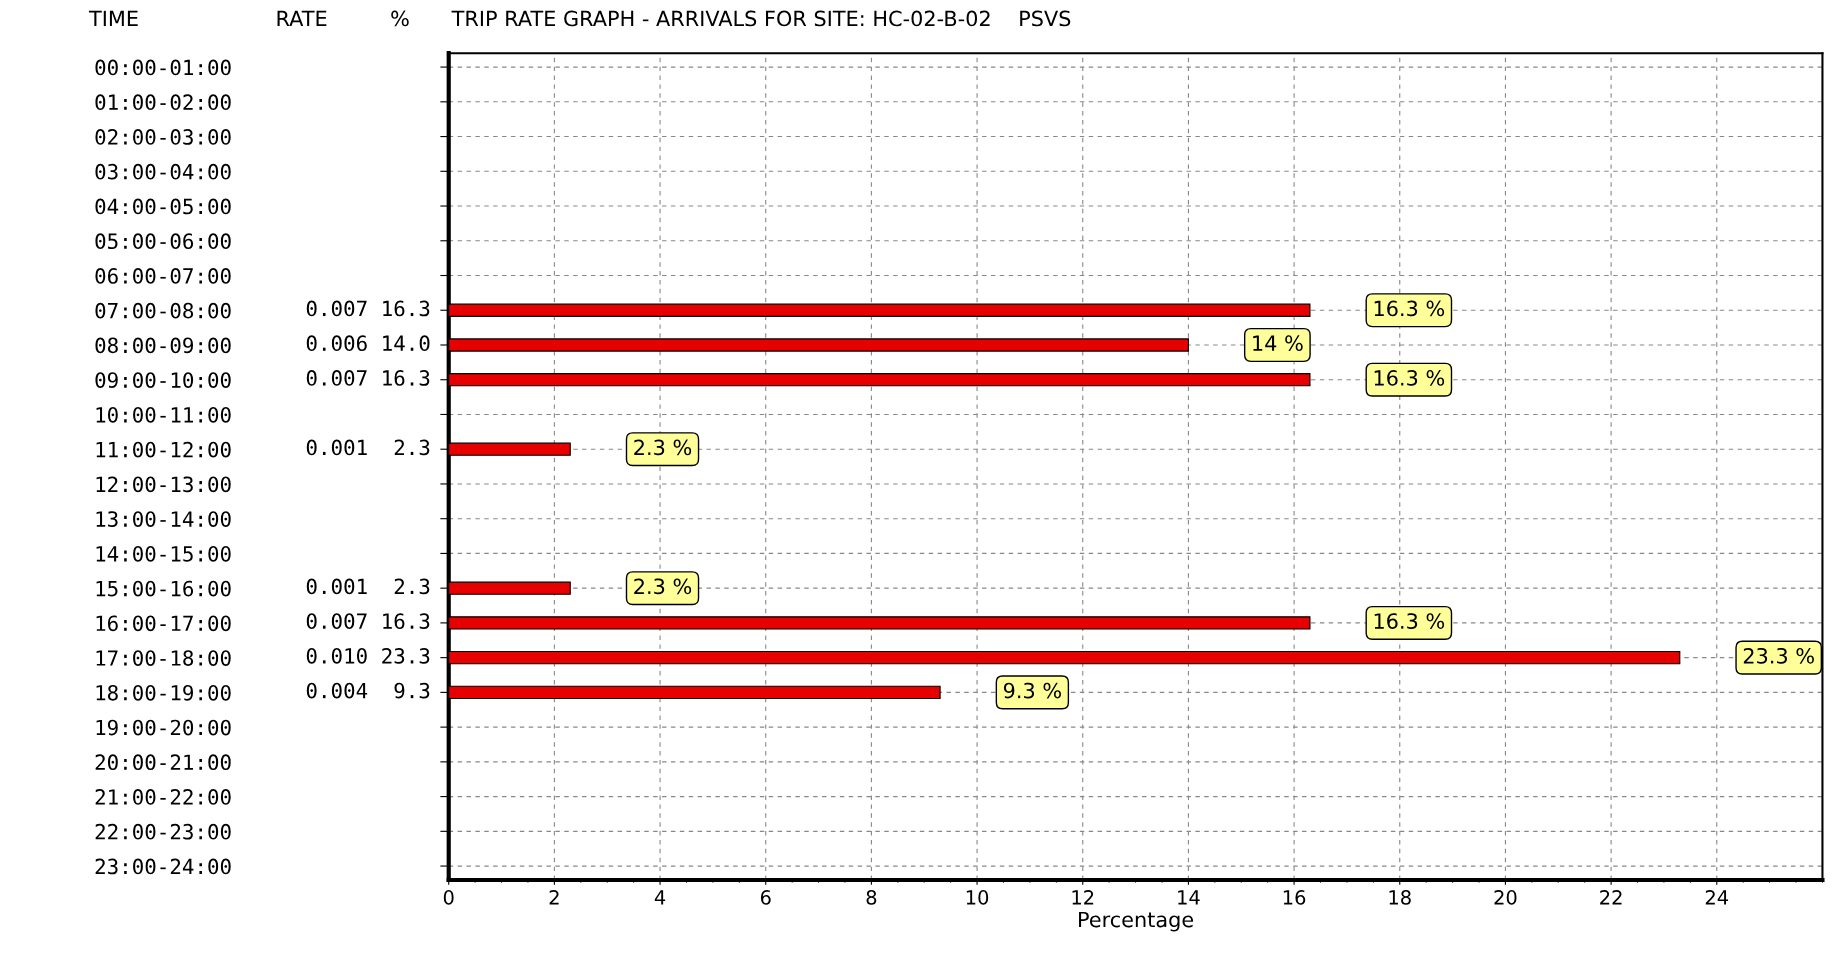 This screenshot has height=967, width=1839. What do you see at coordinates (1032, 690) in the screenshot?
I see `data-label: 9.3 %` at bounding box center [1032, 690].